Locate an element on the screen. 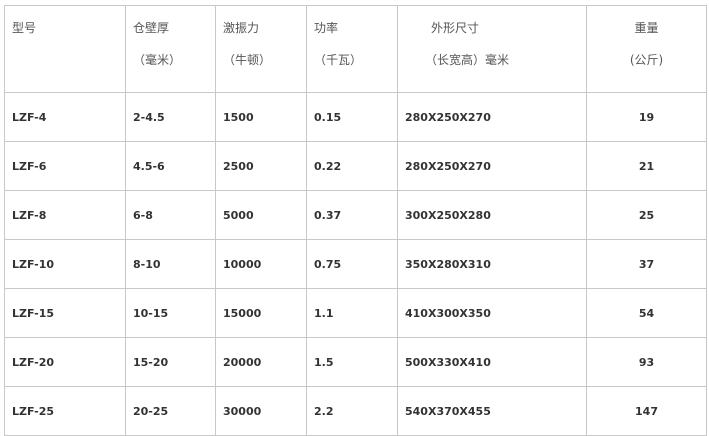 This screenshot has width=709, height=436. header-line2: （长宽高）毫米 is located at coordinates (467, 60).